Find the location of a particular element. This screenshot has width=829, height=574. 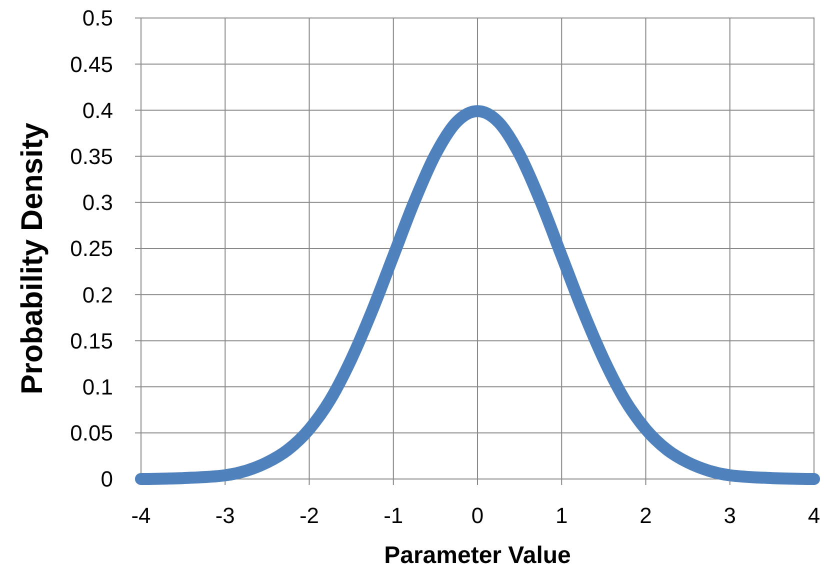

y-tick-label: 0.05 is located at coordinates (91, 433).